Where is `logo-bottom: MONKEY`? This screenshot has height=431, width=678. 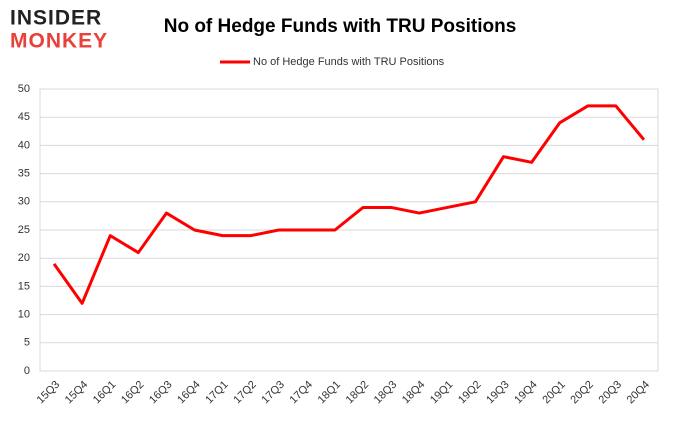 logo-bottom: MONKEY is located at coordinates (59, 41).